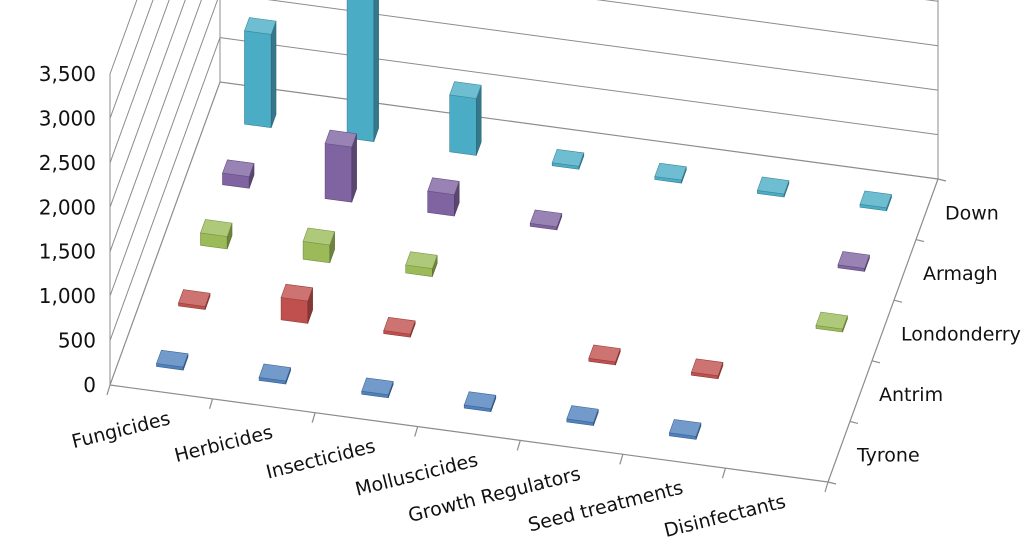  Describe the element at coordinates (67, 252) in the screenshot. I see `y-tick-label: 1,500` at that location.